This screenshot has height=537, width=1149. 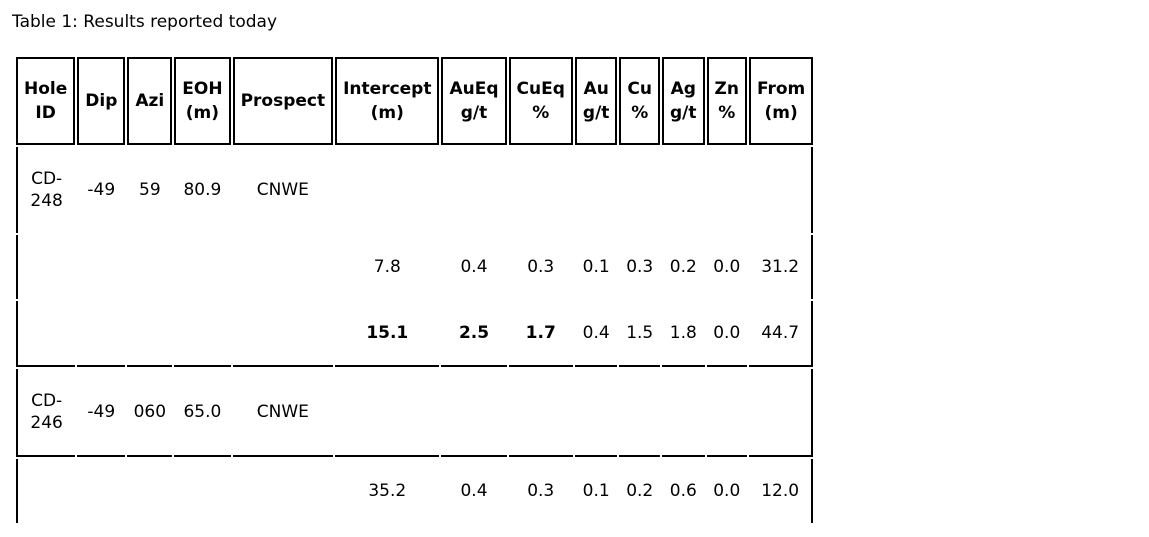 What do you see at coordinates (46, 423) in the screenshot?
I see `cell-text: 246` at bounding box center [46, 423].